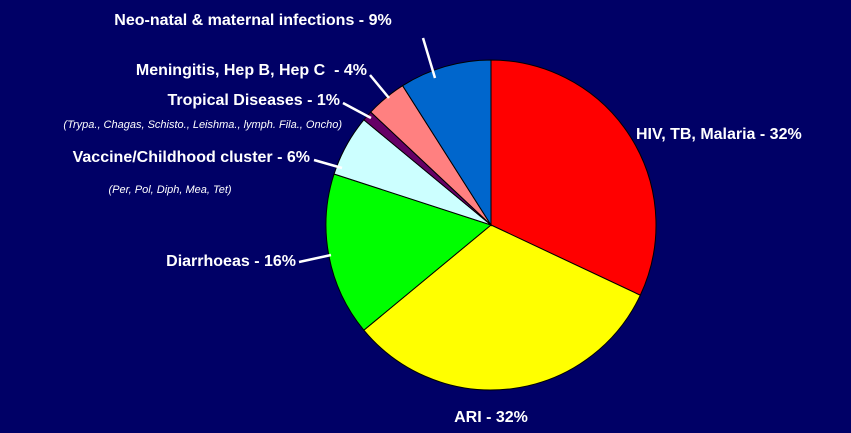 This screenshot has width=851, height=433. What do you see at coordinates (719, 134) in the screenshot?
I see `slice-label: HIV, TB, Malaria - 32%` at bounding box center [719, 134].